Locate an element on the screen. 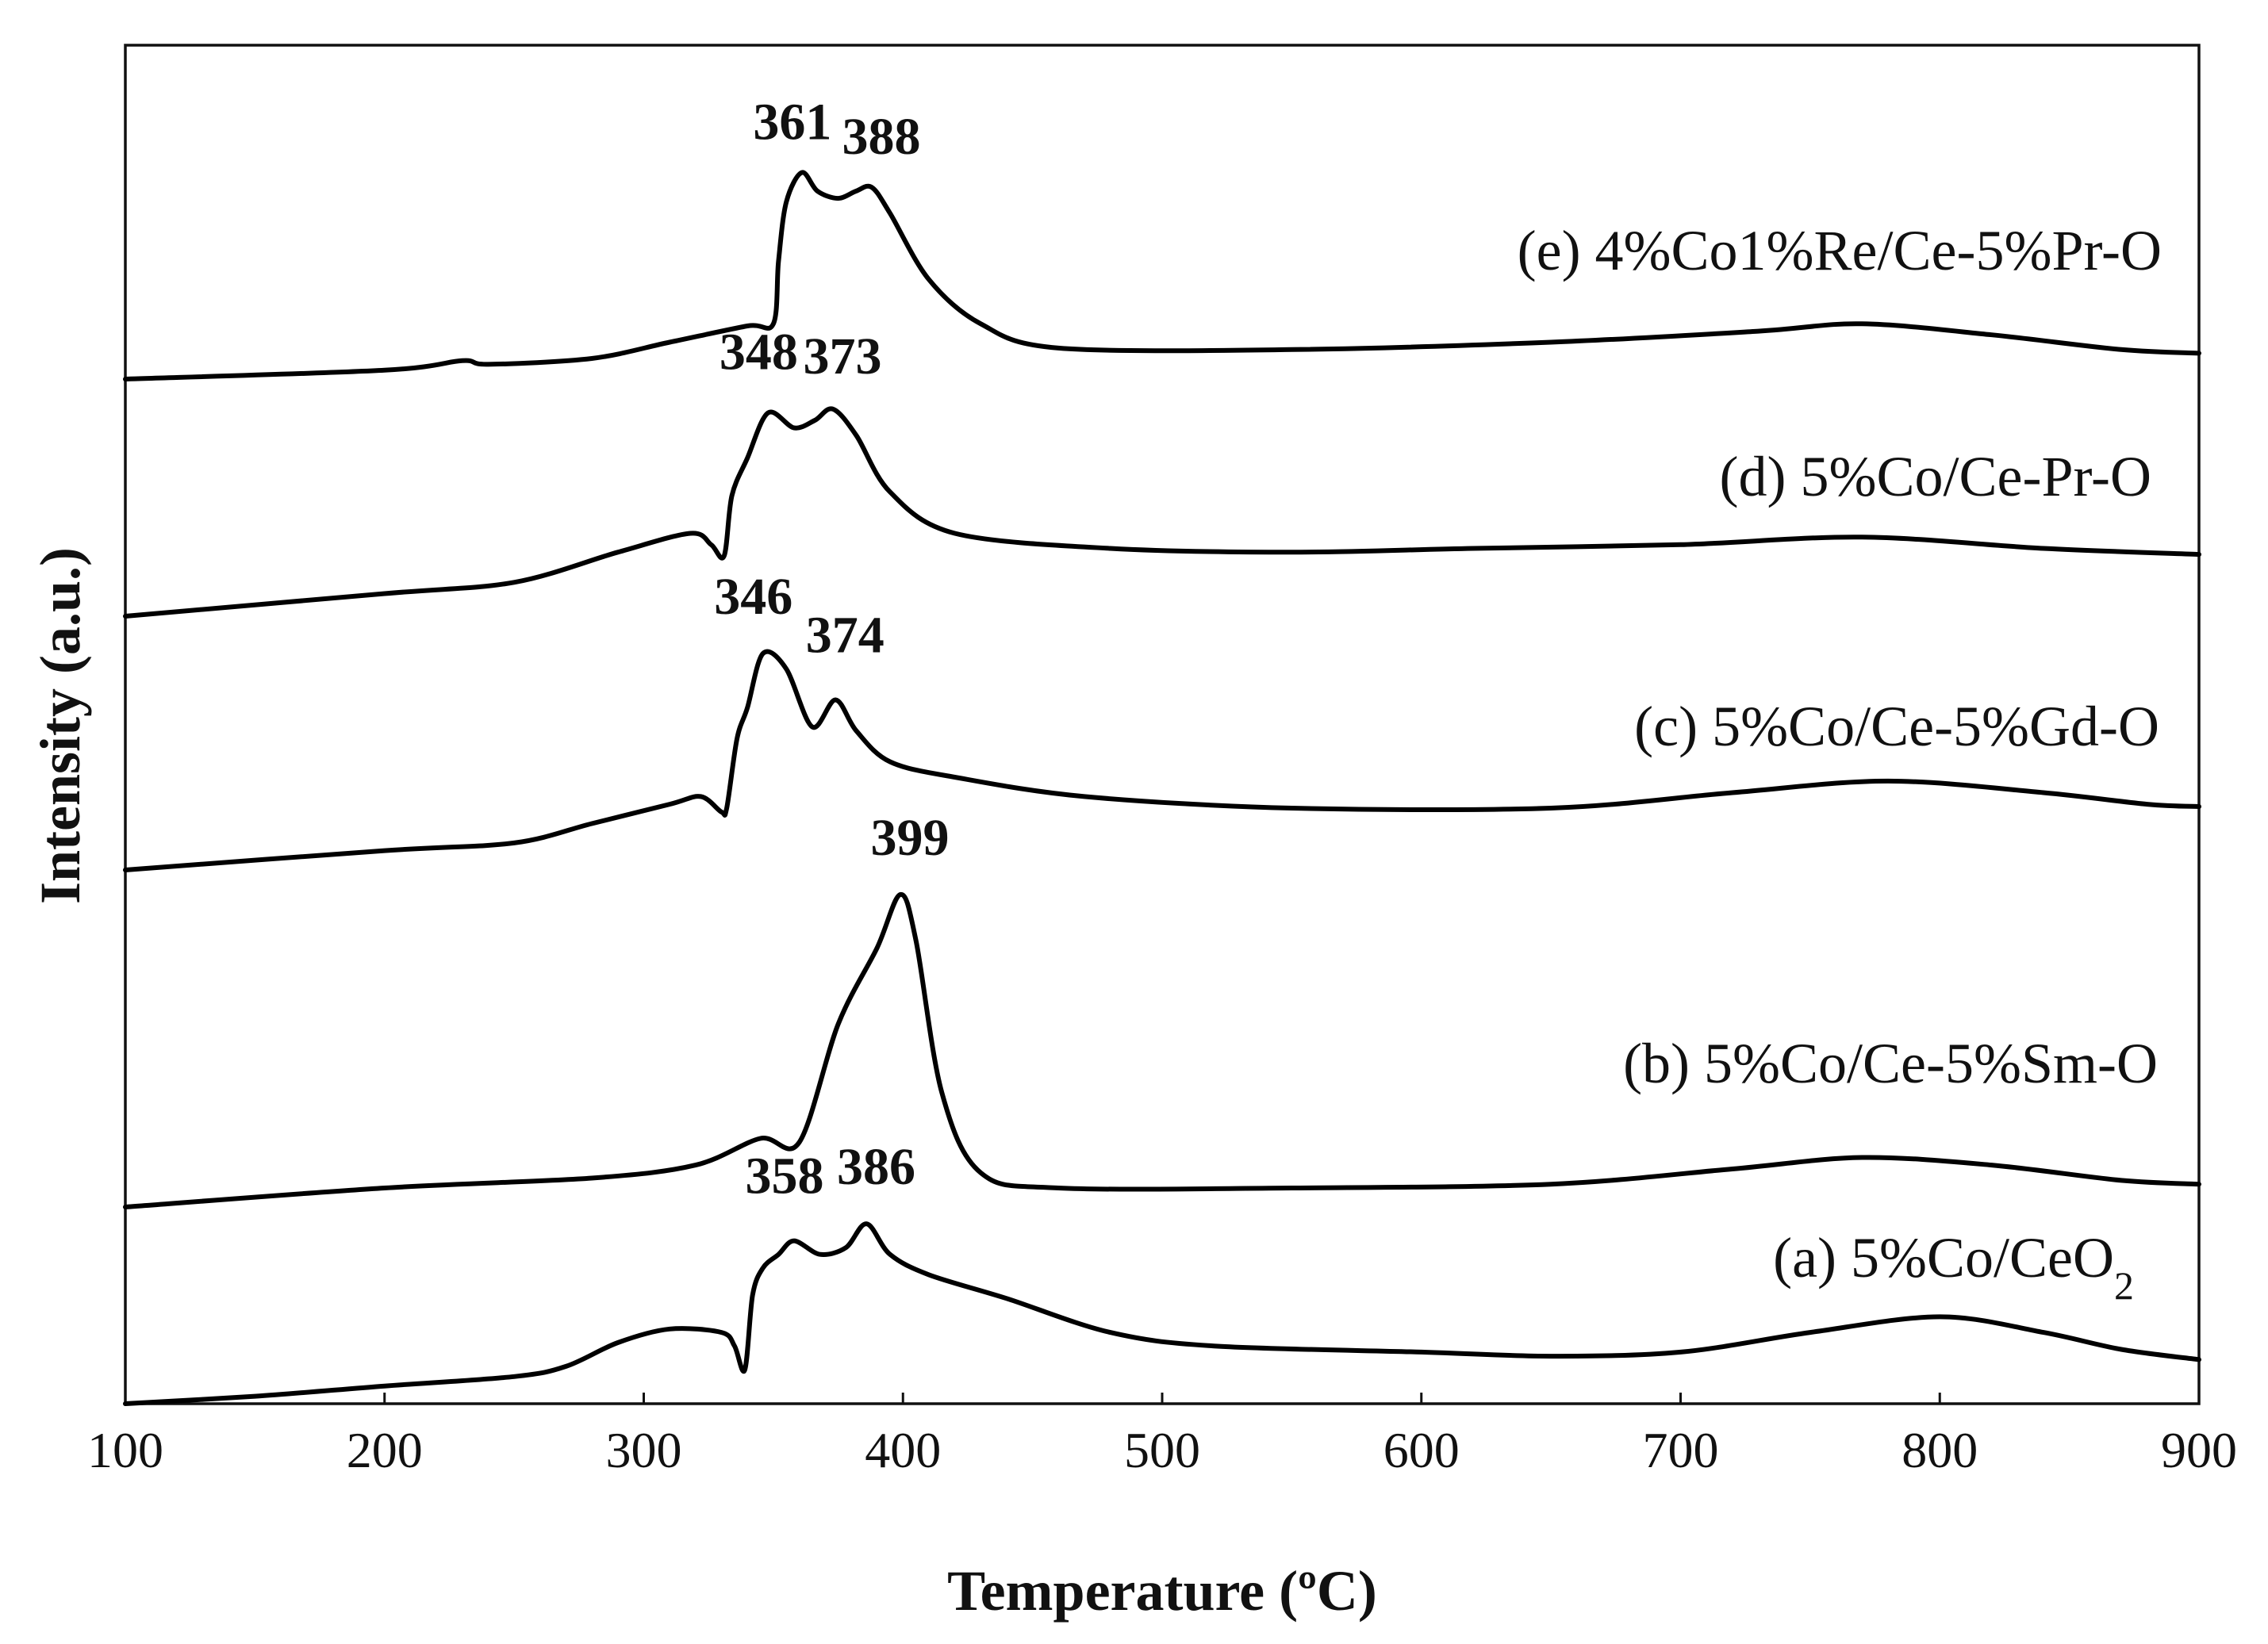  series-label-subscript: 2 is located at coordinates (2124, 1285).